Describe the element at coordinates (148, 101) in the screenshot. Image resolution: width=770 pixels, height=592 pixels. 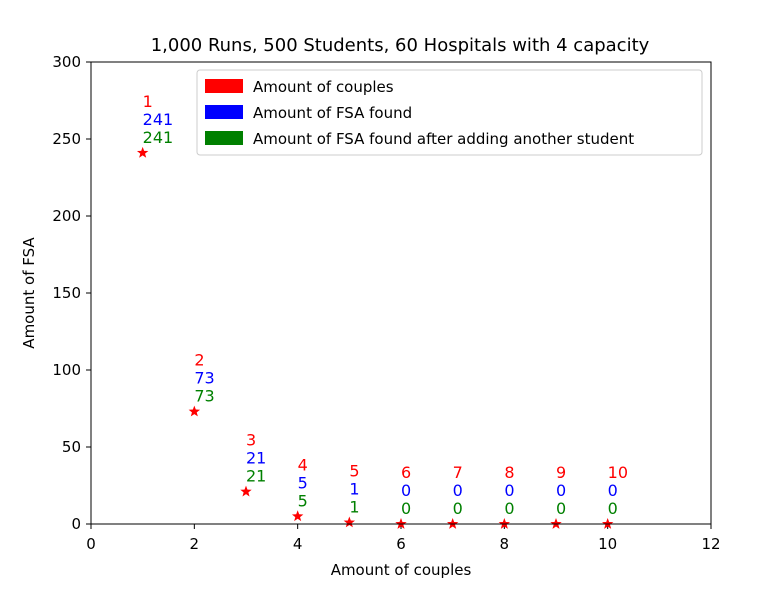
I see `annotation-couples: 1` at that location.